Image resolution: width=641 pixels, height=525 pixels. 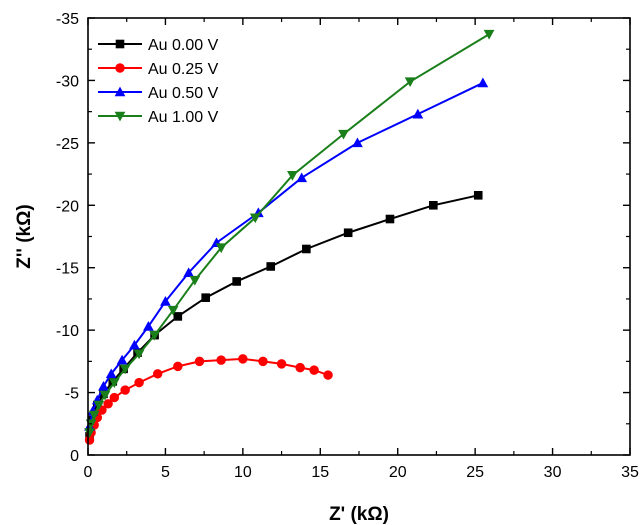 I want to click on y-tick-label: -25, so click(x=67, y=144).